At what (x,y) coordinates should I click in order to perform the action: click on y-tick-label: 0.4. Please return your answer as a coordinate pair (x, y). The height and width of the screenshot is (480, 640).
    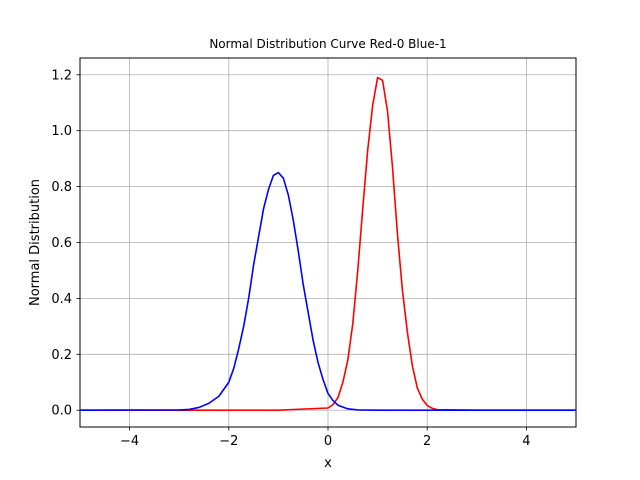
    Looking at the image, I should click on (61, 299).